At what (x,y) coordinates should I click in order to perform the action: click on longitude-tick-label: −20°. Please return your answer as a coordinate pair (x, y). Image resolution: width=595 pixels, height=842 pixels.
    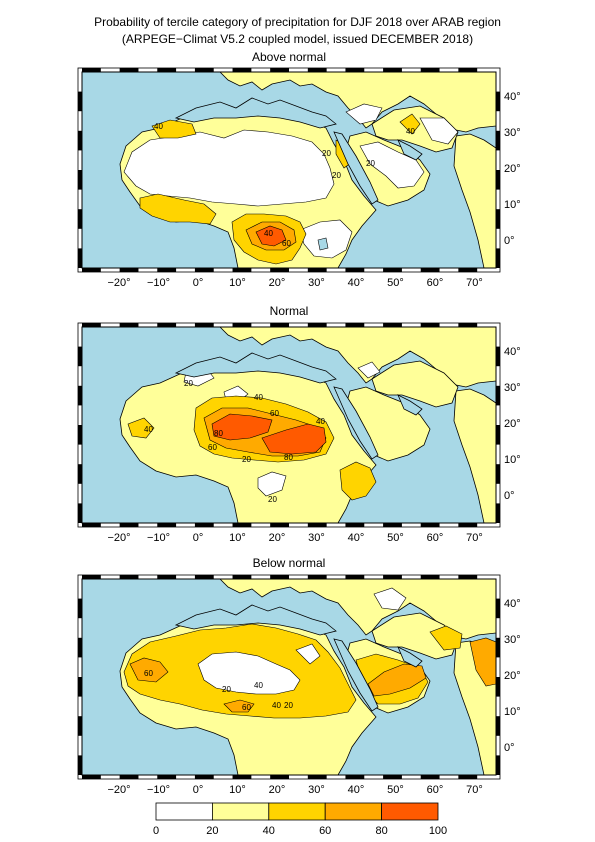
    Looking at the image, I should click on (118, 538).